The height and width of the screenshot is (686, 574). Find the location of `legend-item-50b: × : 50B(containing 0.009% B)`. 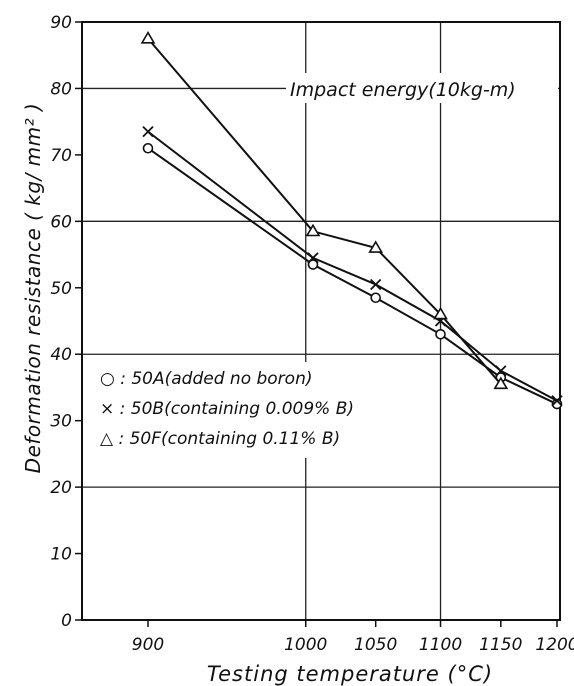

legend-item-50b: × : 50B(containing 0.009% B) is located at coordinates (227, 409).